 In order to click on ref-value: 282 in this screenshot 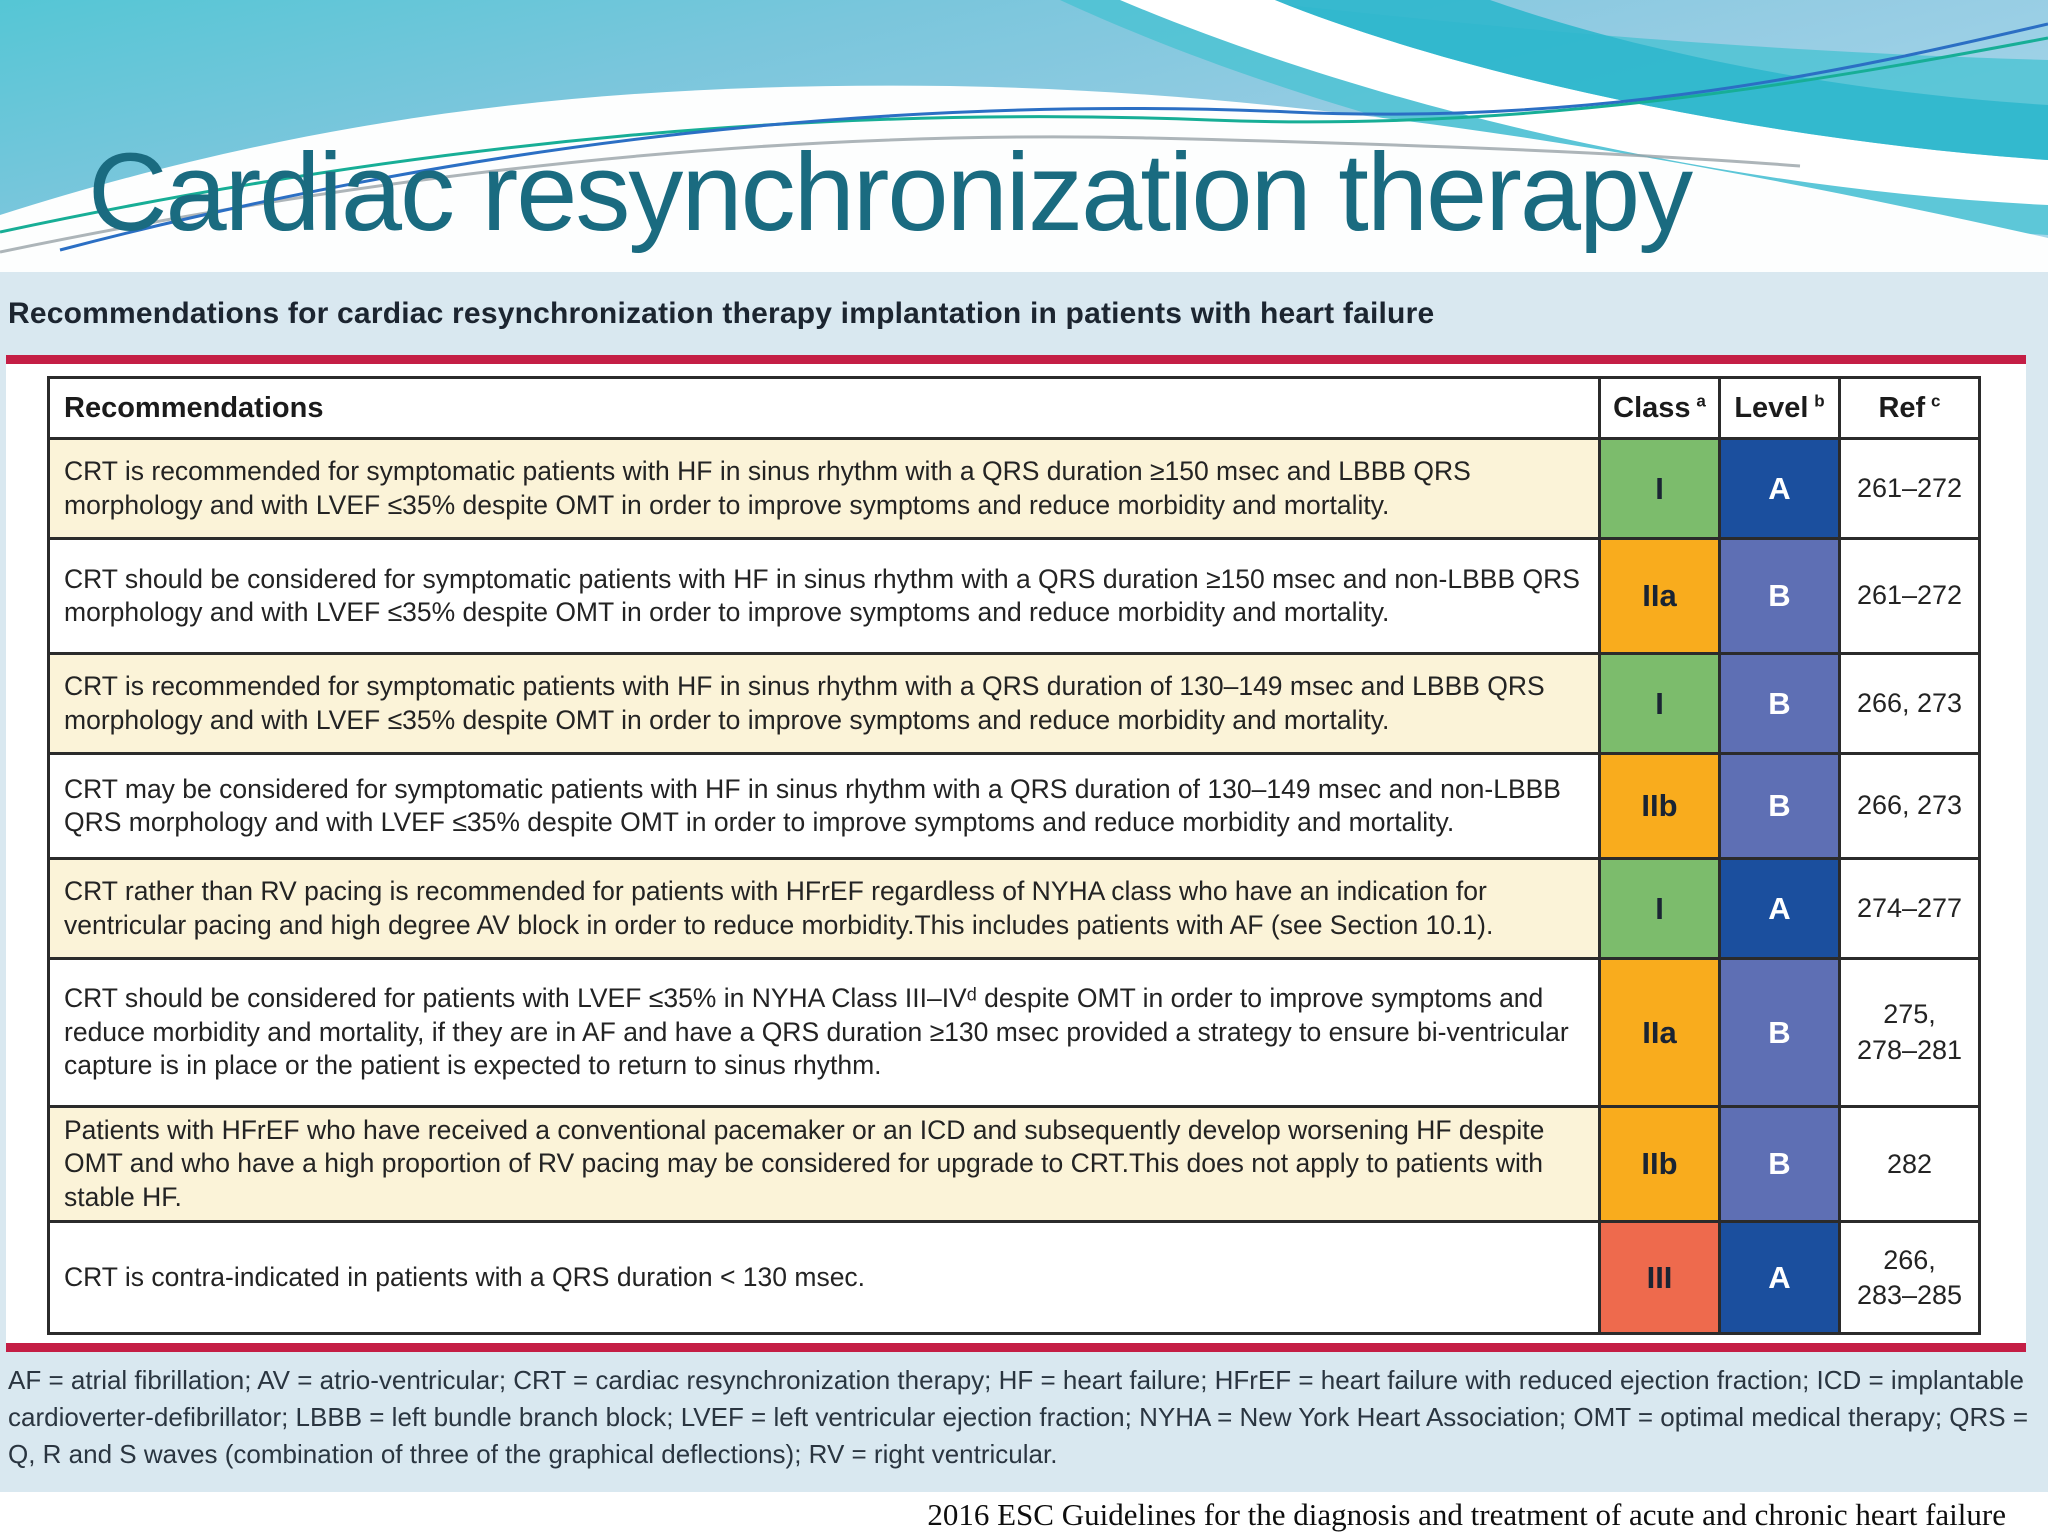, I will do `click(1909, 1164)`.